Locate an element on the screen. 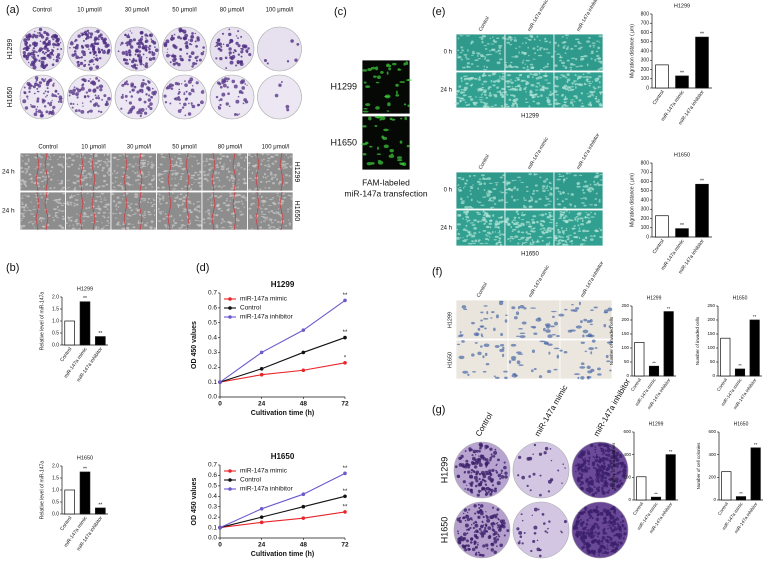  row-label: H1650 is located at coordinates (343, 142).